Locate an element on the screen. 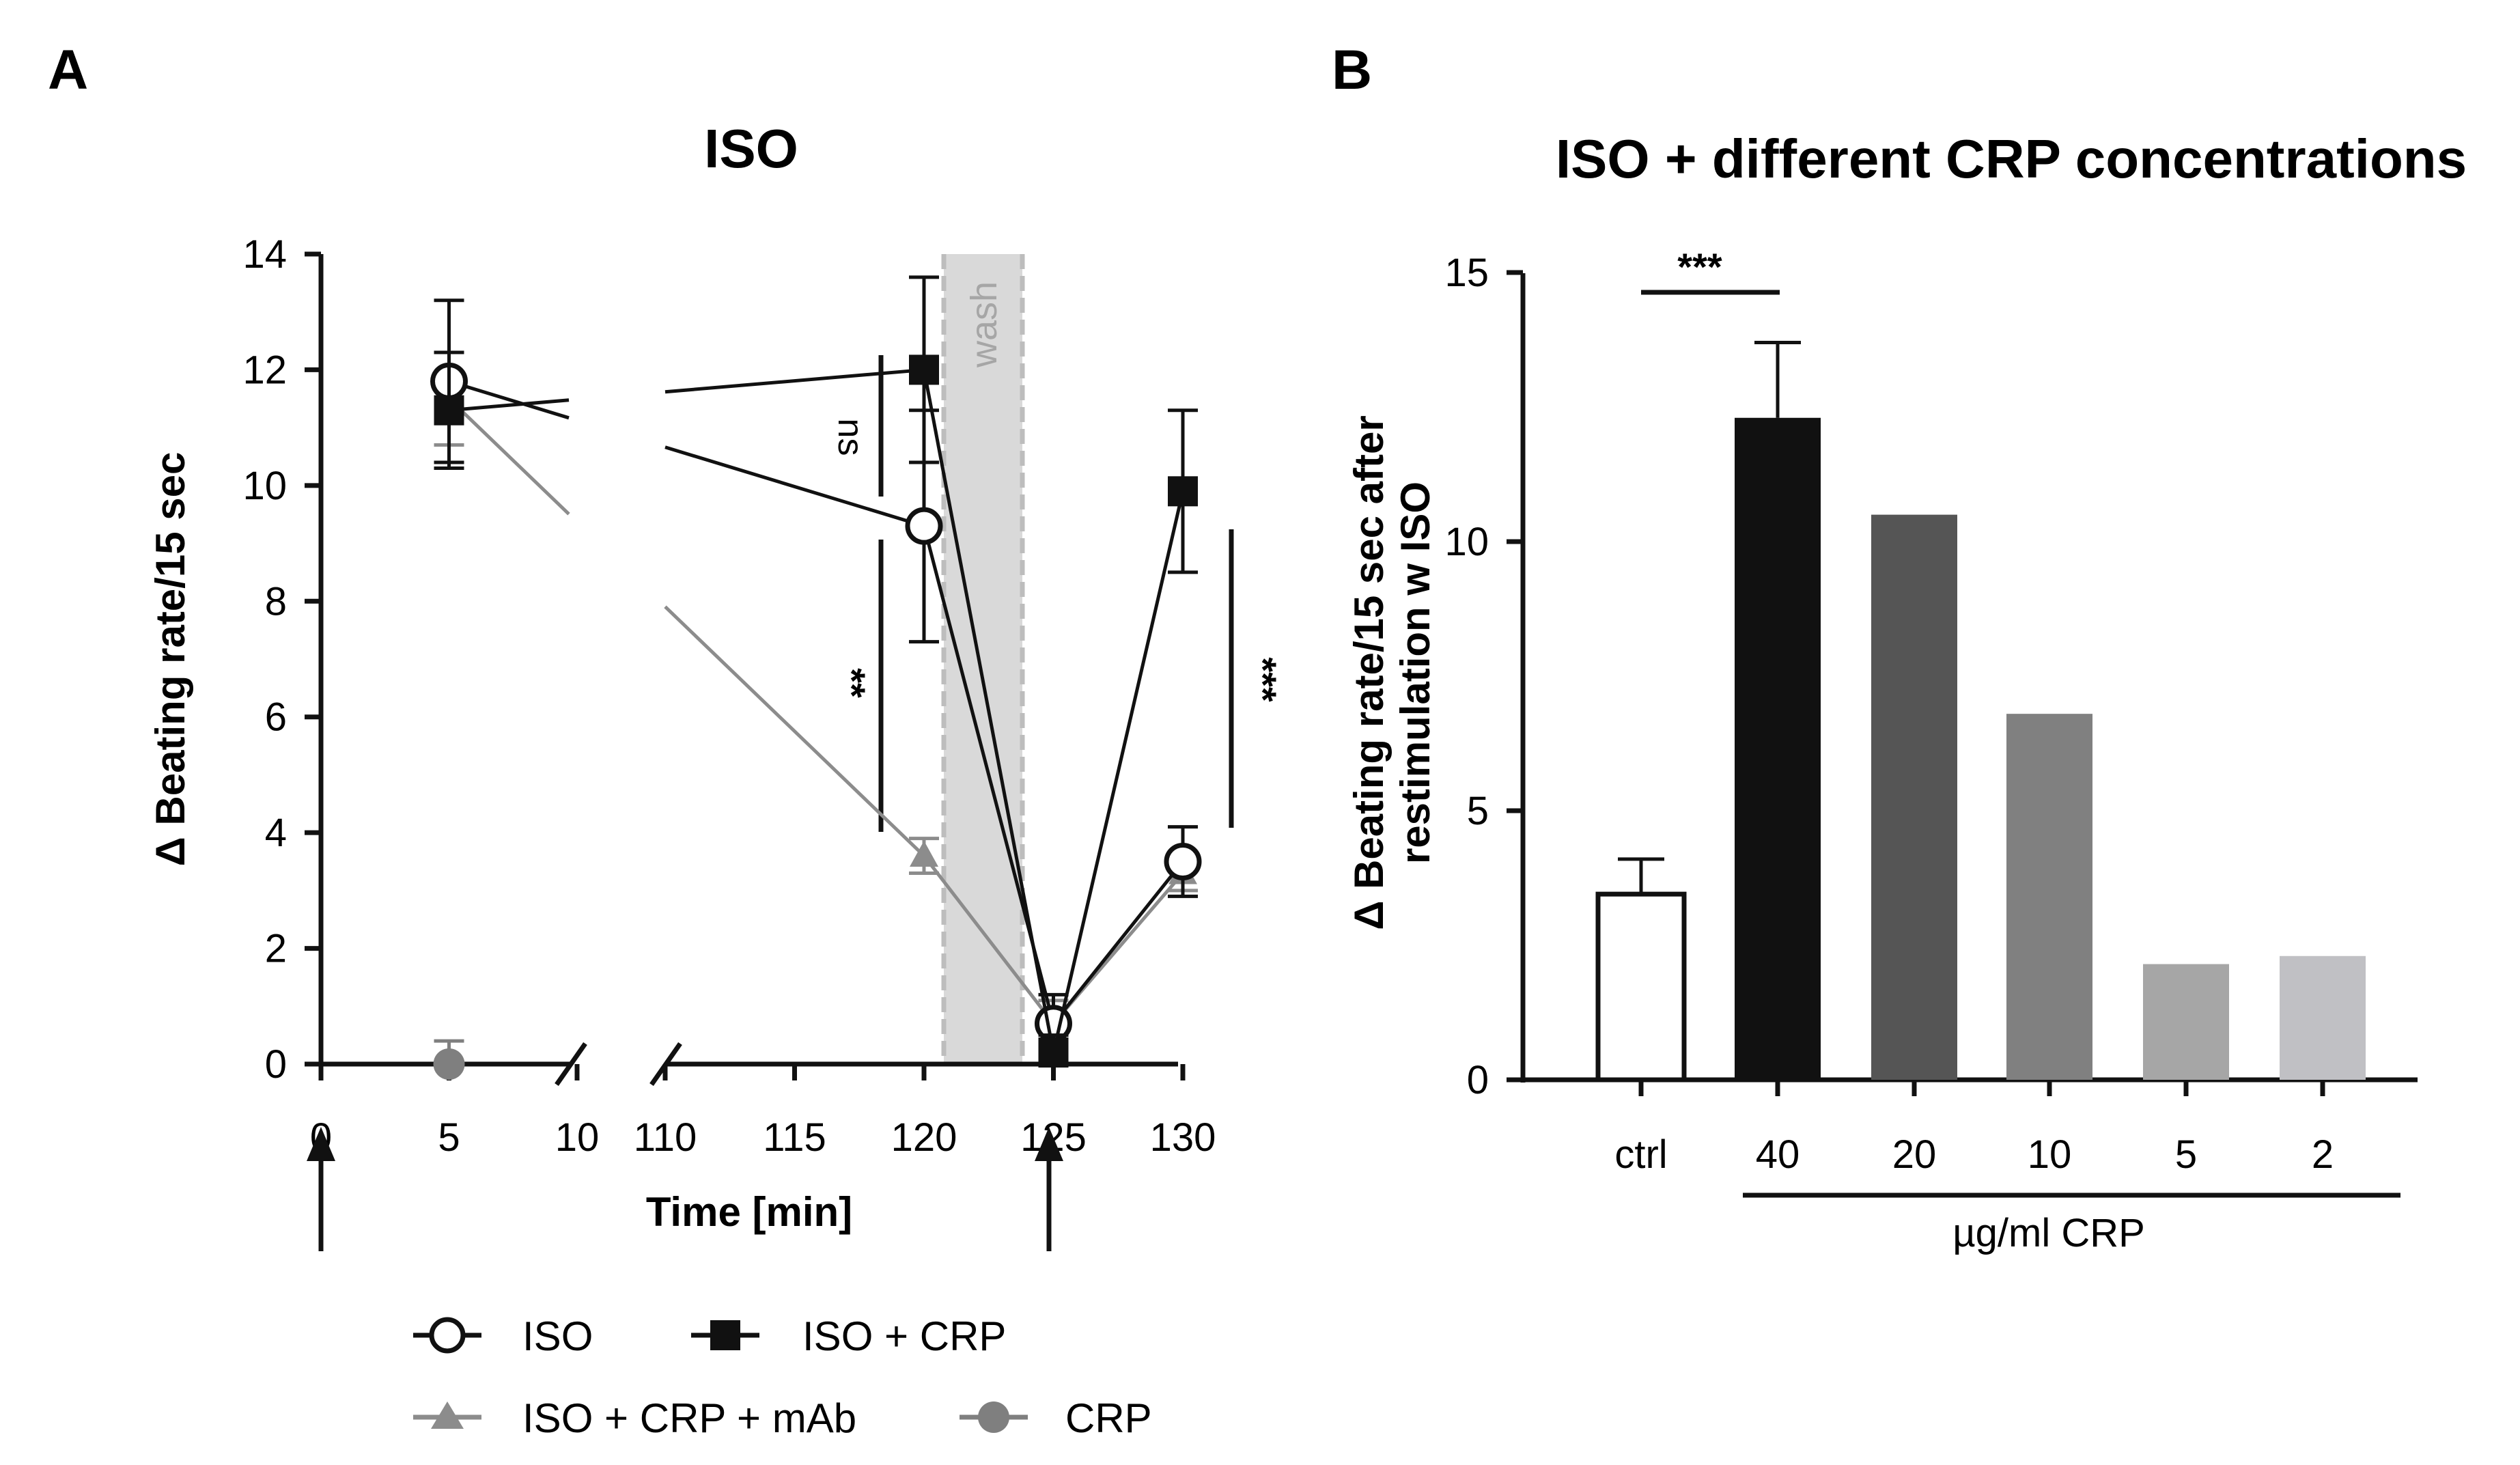  b-x-tick-label-10: 10 is located at coordinates (2050, 1154).